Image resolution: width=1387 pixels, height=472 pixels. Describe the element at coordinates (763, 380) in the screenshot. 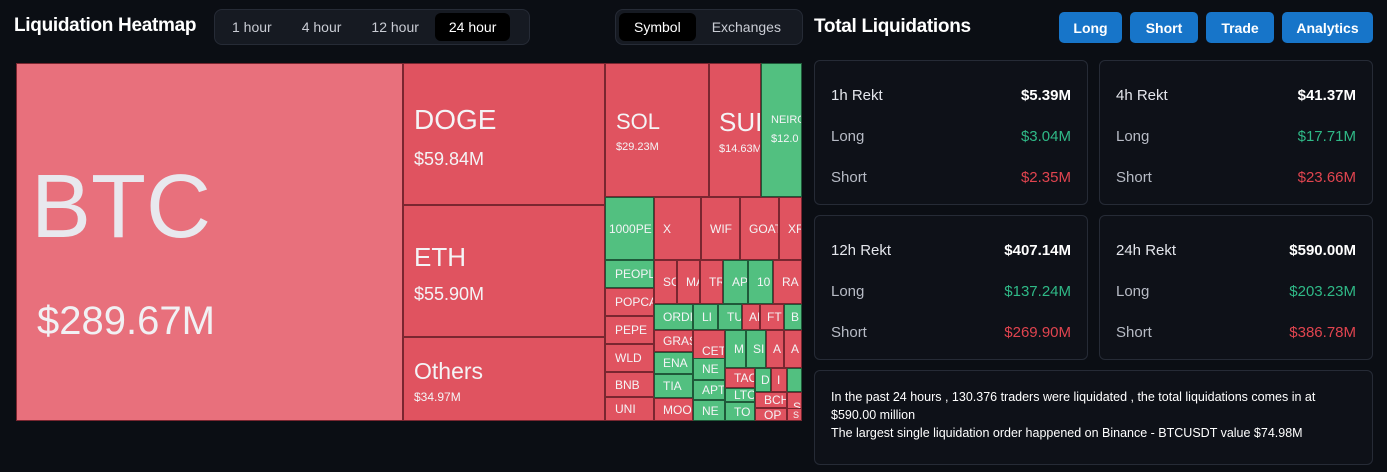

I see `tile-d: D` at that location.